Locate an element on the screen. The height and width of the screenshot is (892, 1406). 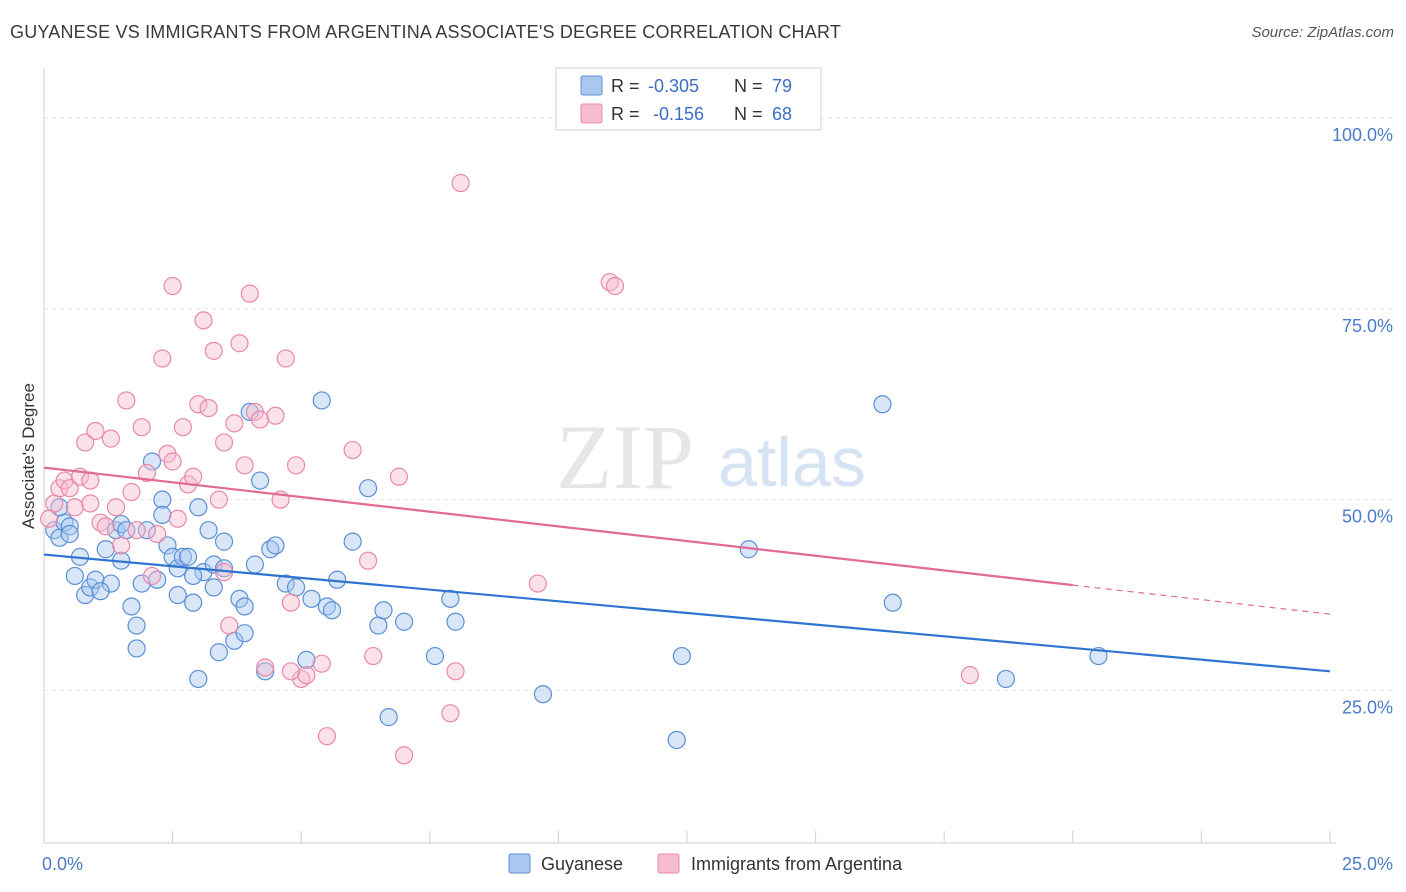
stats-legend: R = -0.305 N = 79 R = -0.156 N = 68 is located at coordinates (688, 99).